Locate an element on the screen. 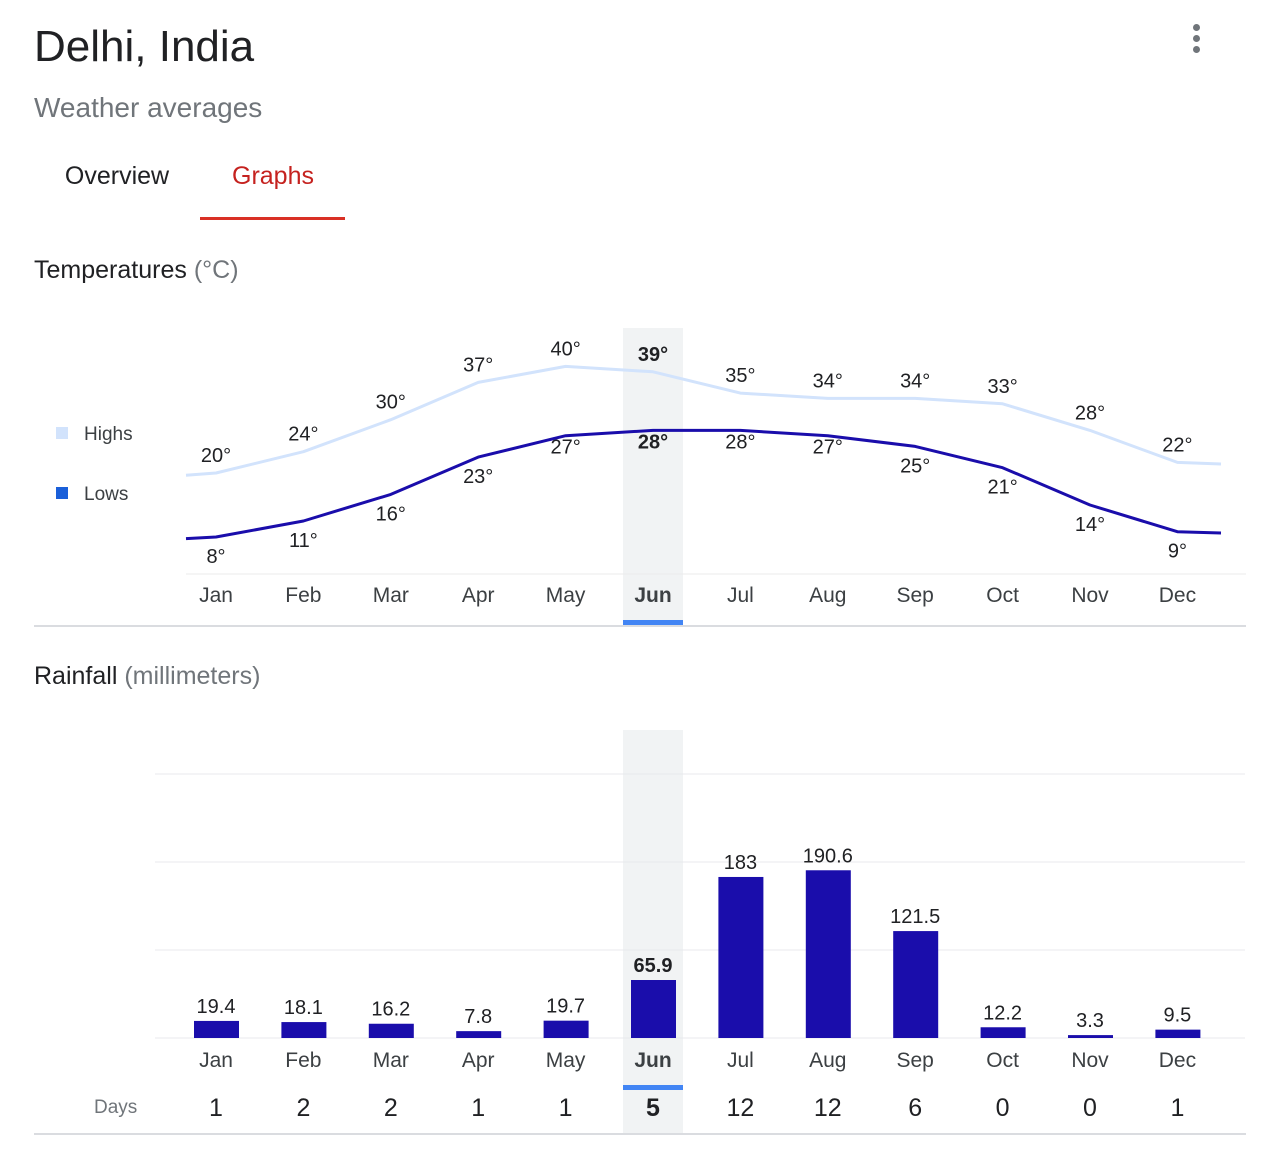 The width and height of the screenshot is (1280, 1157). rainfall-data-label: 65.9 is located at coordinates (653, 966).